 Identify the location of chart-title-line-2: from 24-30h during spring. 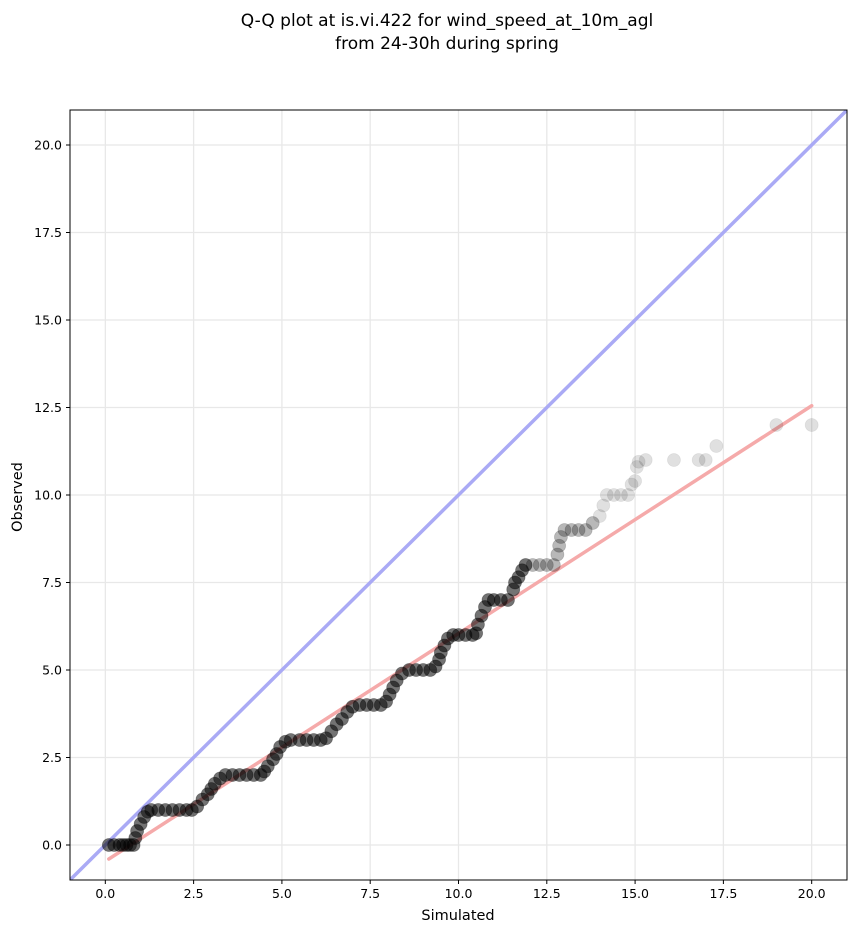
(447, 44).